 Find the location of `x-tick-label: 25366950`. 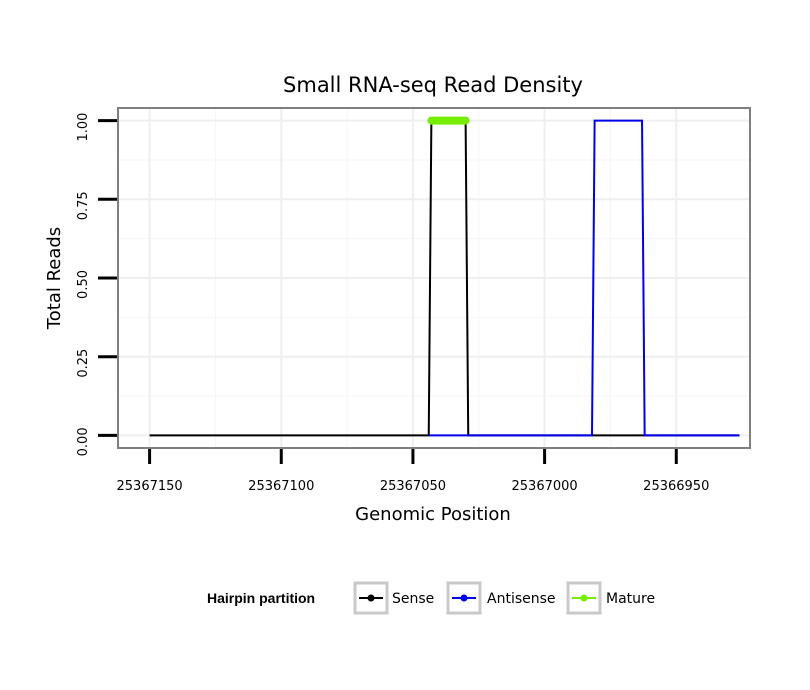

x-tick-label: 25366950 is located at coordinates (676, 486).